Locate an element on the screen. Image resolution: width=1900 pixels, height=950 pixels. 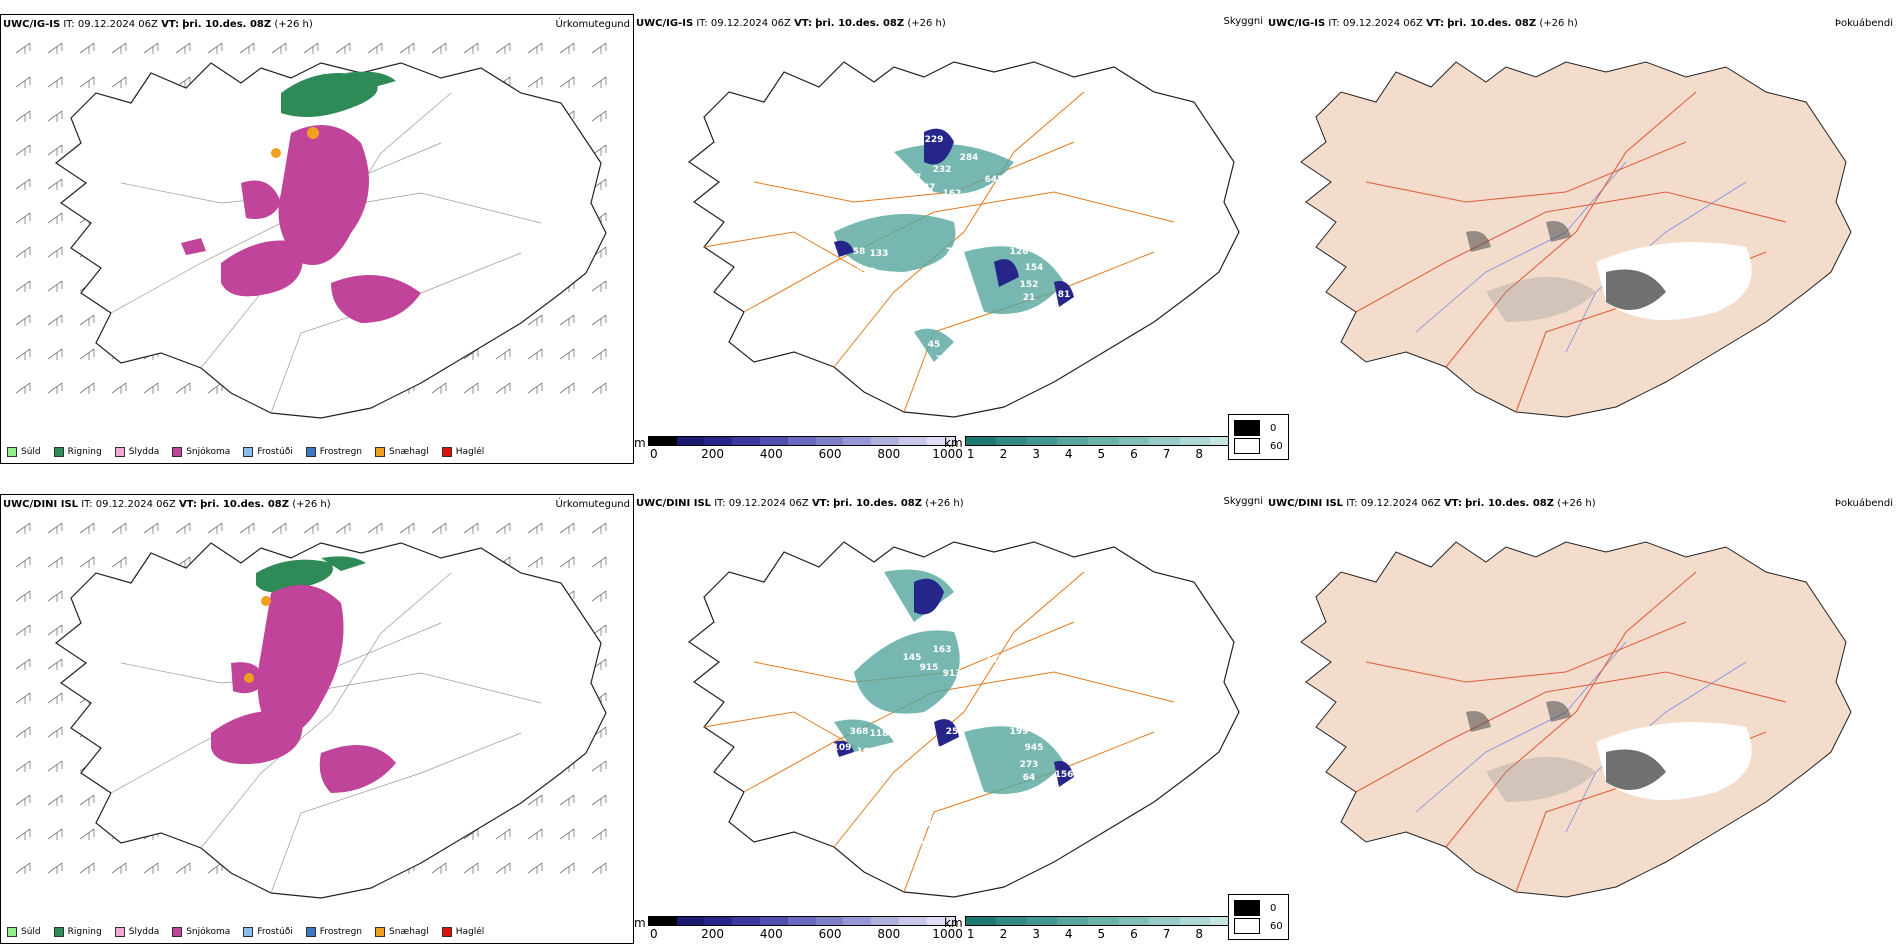
cloud-base-value: 273 is located at coordinates (1029, 765).